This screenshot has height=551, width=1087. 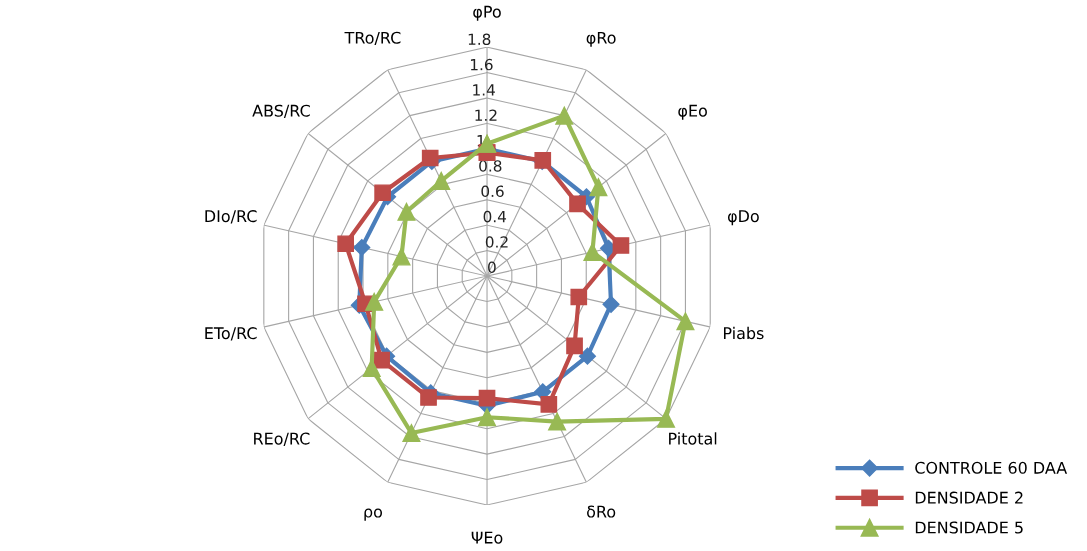 I want to click on spoke-label: DIo/RC, so click(x=231, y=217).